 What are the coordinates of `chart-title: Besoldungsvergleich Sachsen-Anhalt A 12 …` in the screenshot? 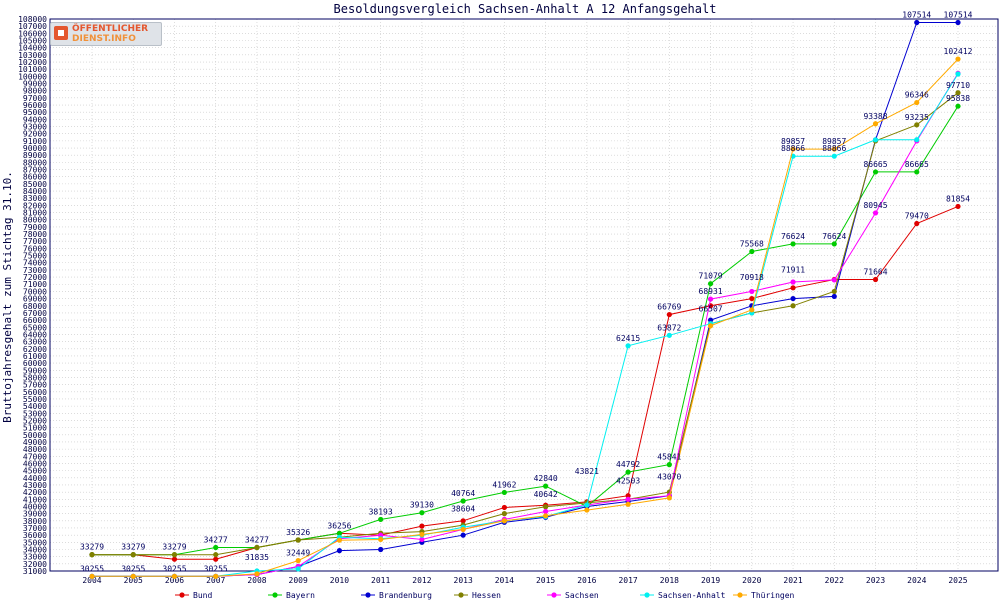 It's located at (525, 9).